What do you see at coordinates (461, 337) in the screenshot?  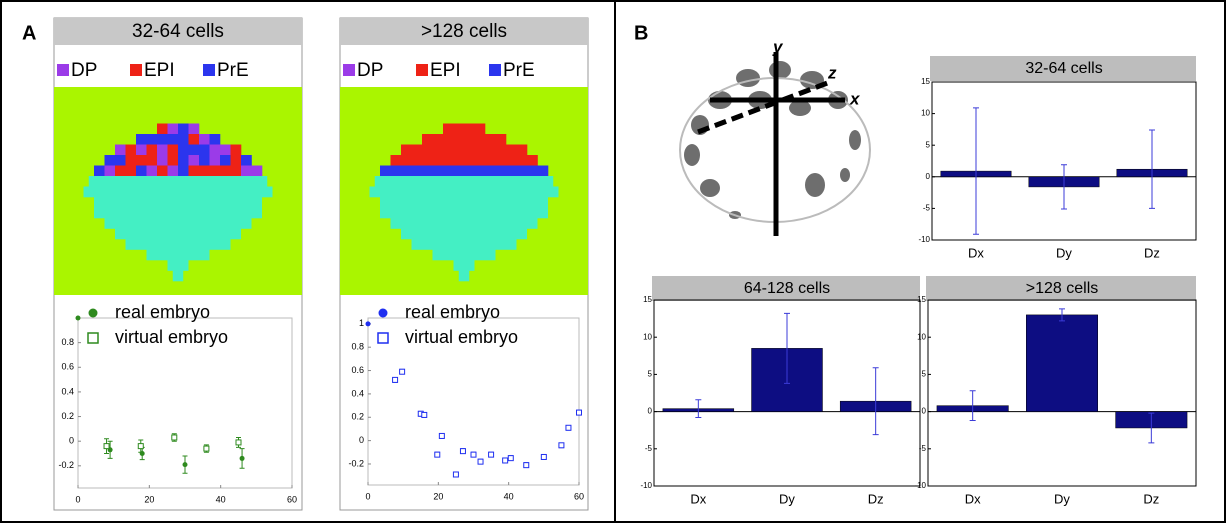 I see `legend-label: virtual embryo` at bounding box center [461, 337].